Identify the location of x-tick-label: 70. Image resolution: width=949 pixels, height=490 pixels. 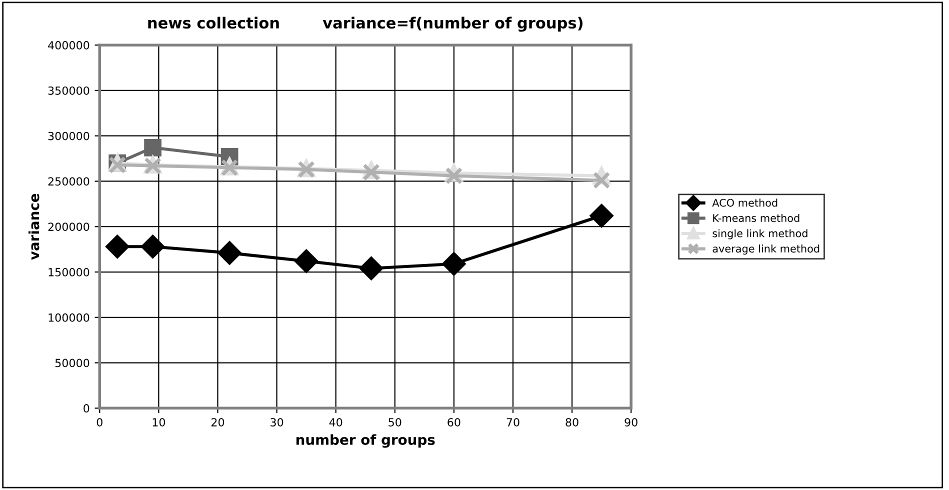
(513, 422).